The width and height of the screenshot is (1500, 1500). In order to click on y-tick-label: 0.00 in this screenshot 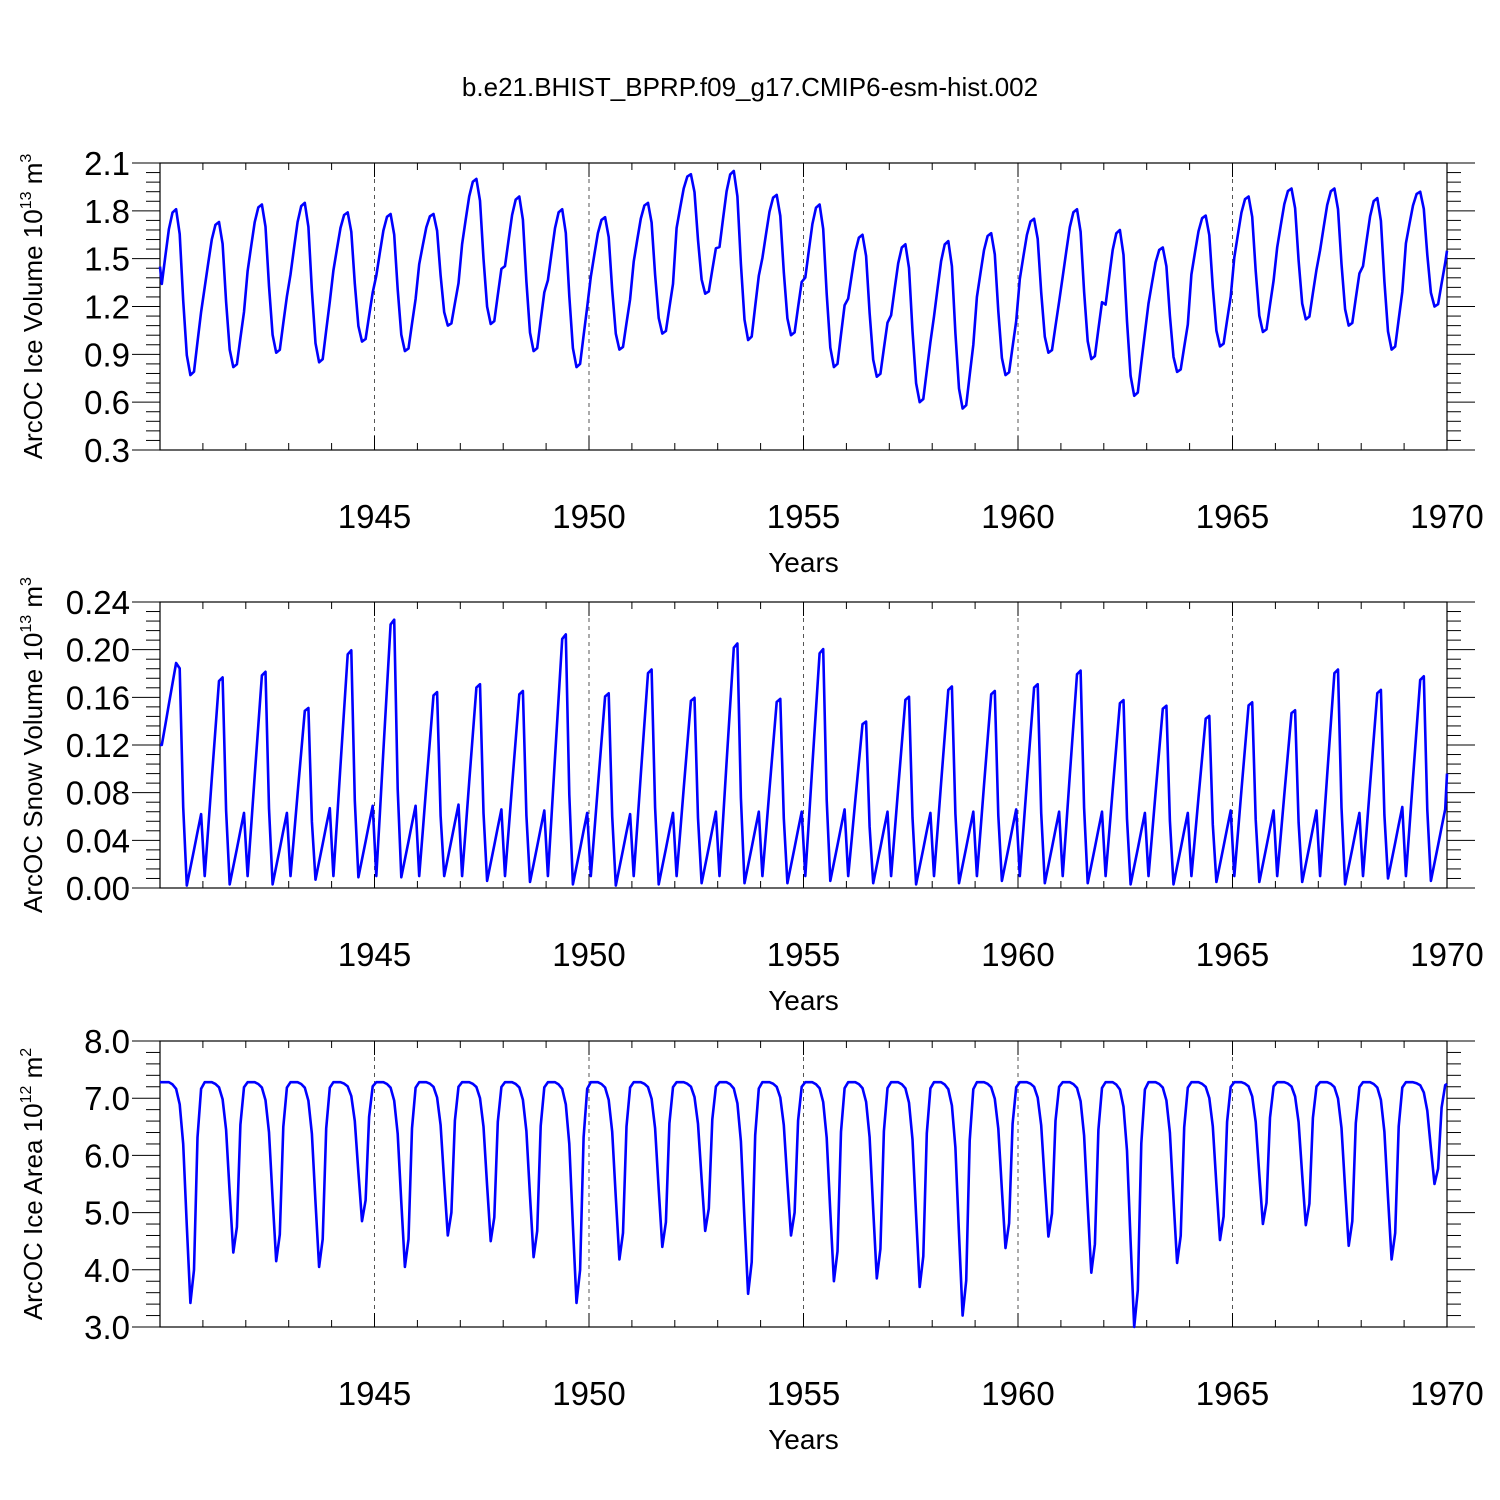, I will do `click(98, 888)`.